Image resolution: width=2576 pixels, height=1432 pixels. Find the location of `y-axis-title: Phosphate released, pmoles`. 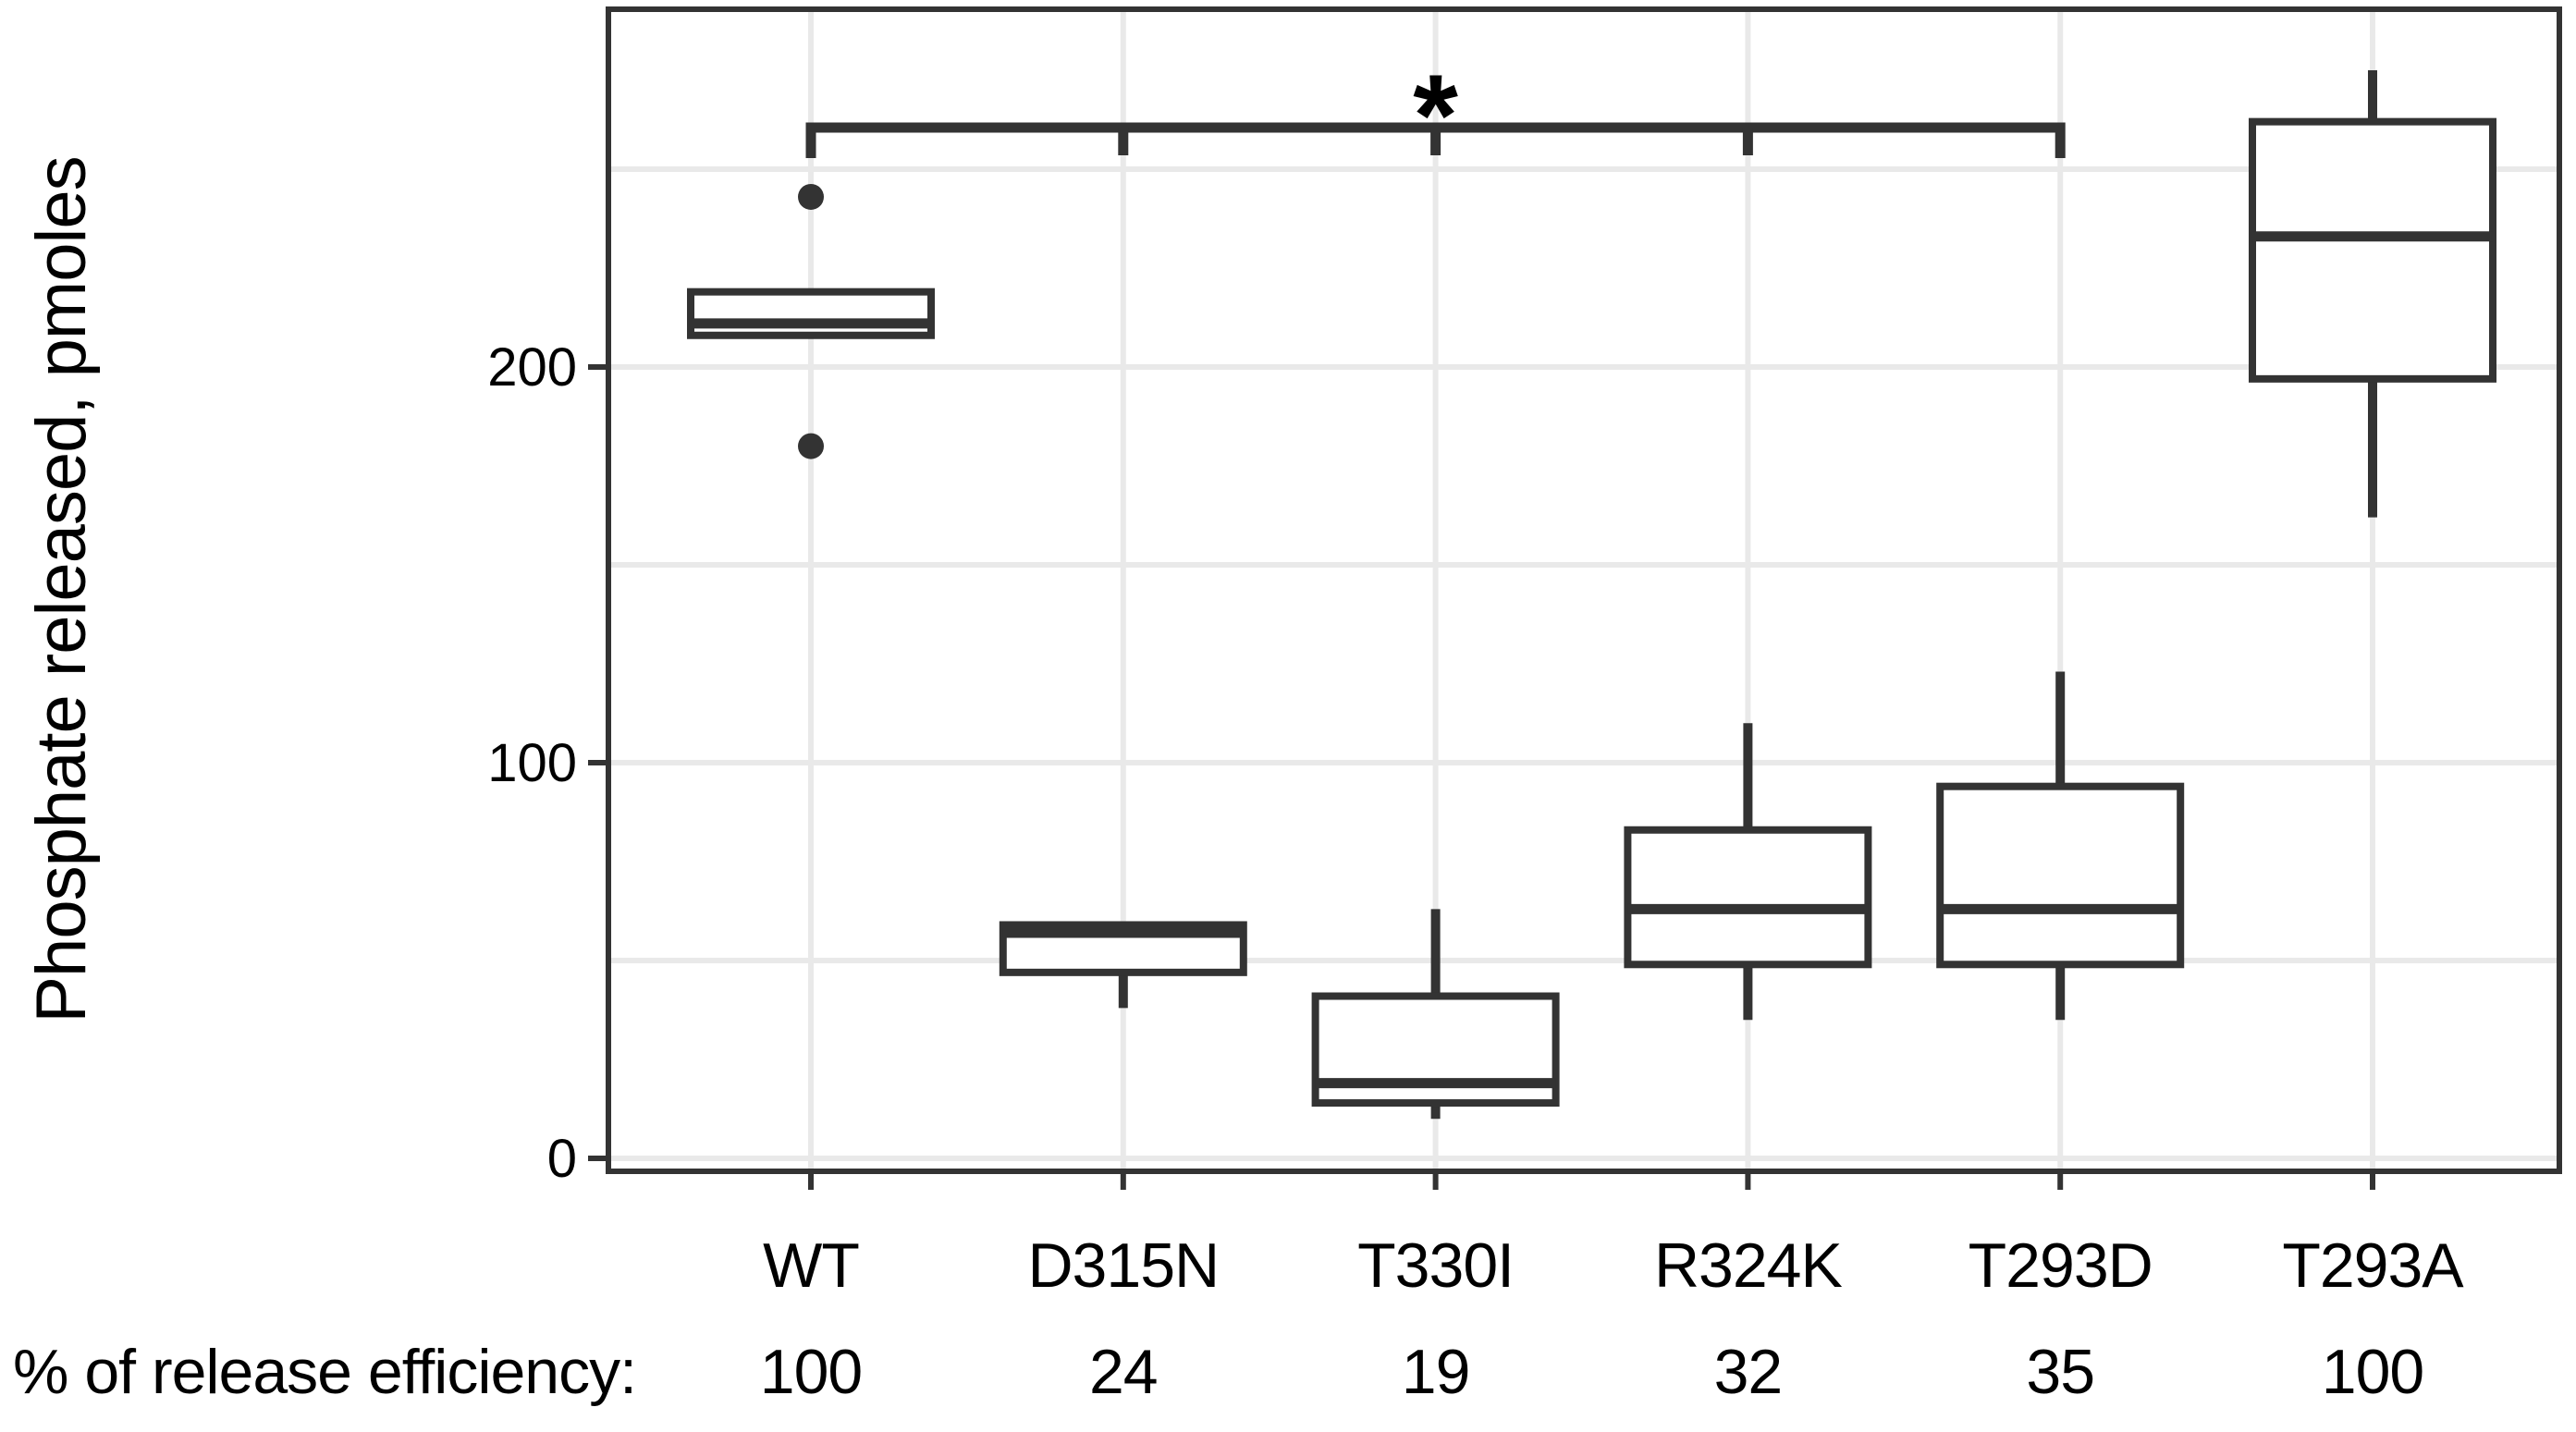

y-axis-title: Phosphate released, pmoles is located at coordinates (61, 589).